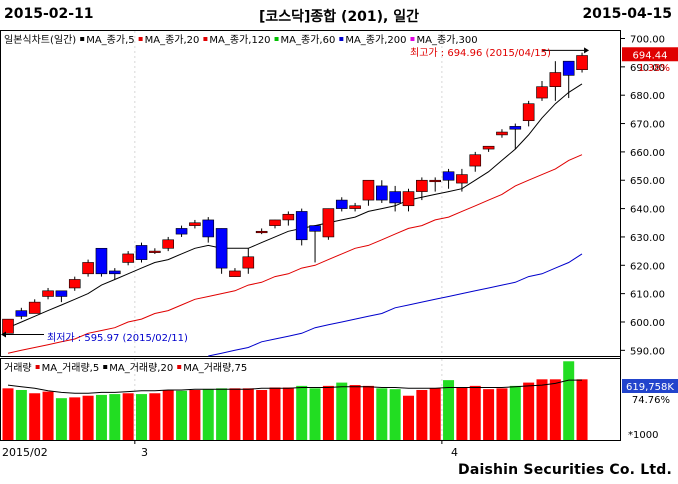  What do you see at coordinates (647, 40) in the screenshot?
I see `y-tick-label: 700.00` at bounding box center [647, 40].